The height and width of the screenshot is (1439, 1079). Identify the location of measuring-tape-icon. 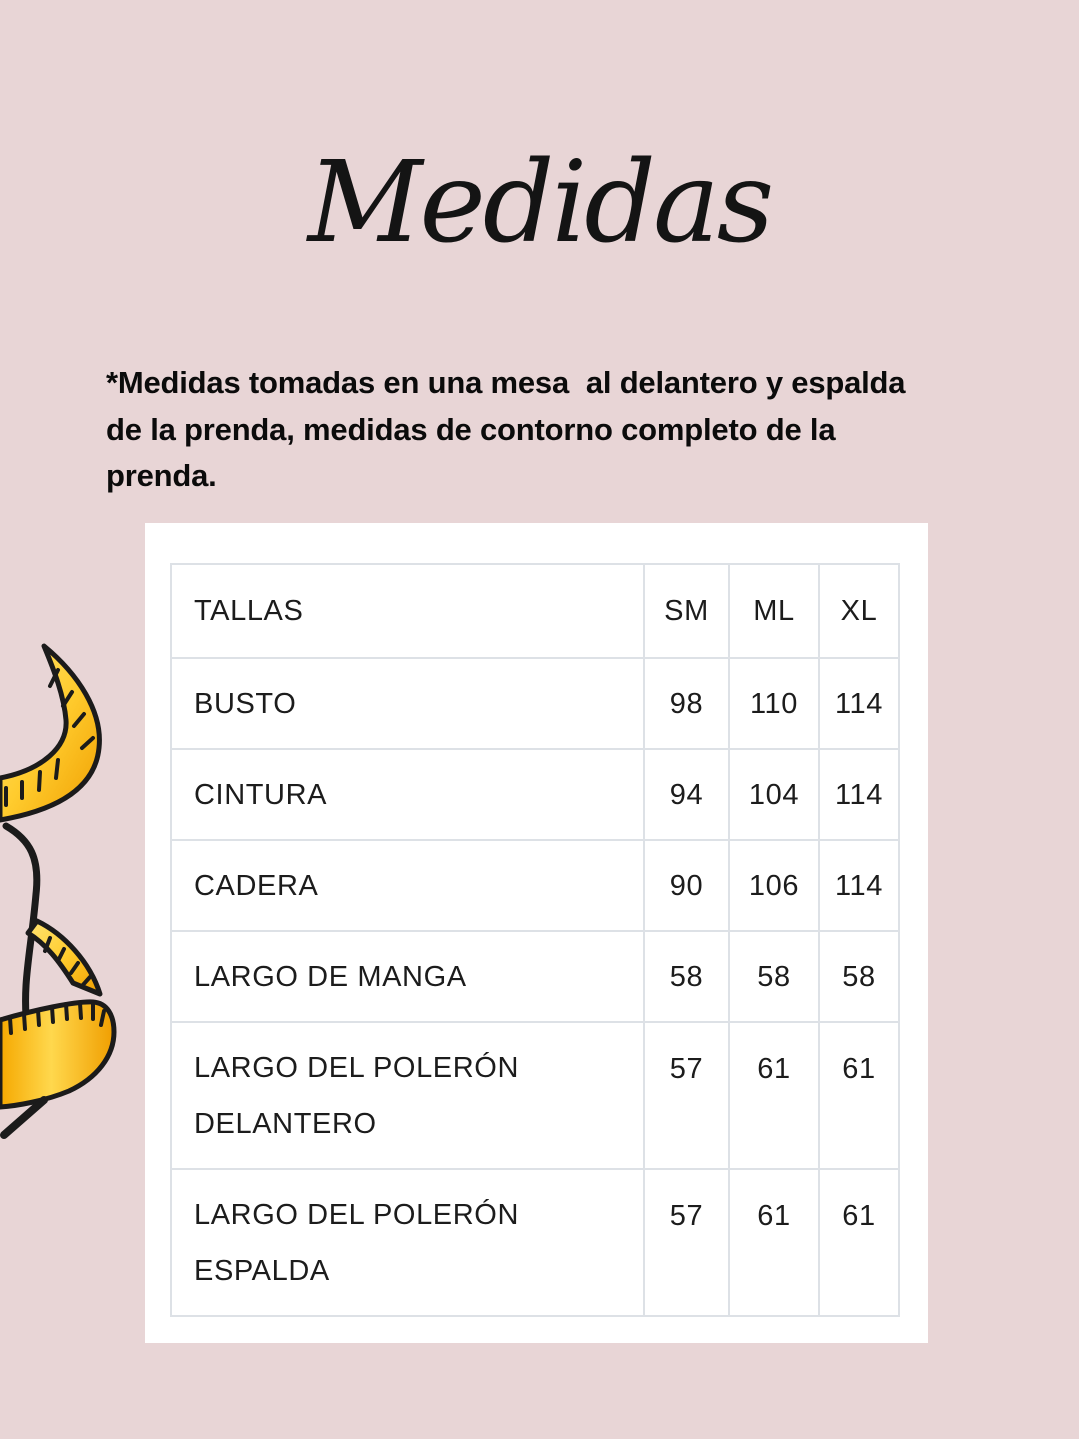
(58, 891).